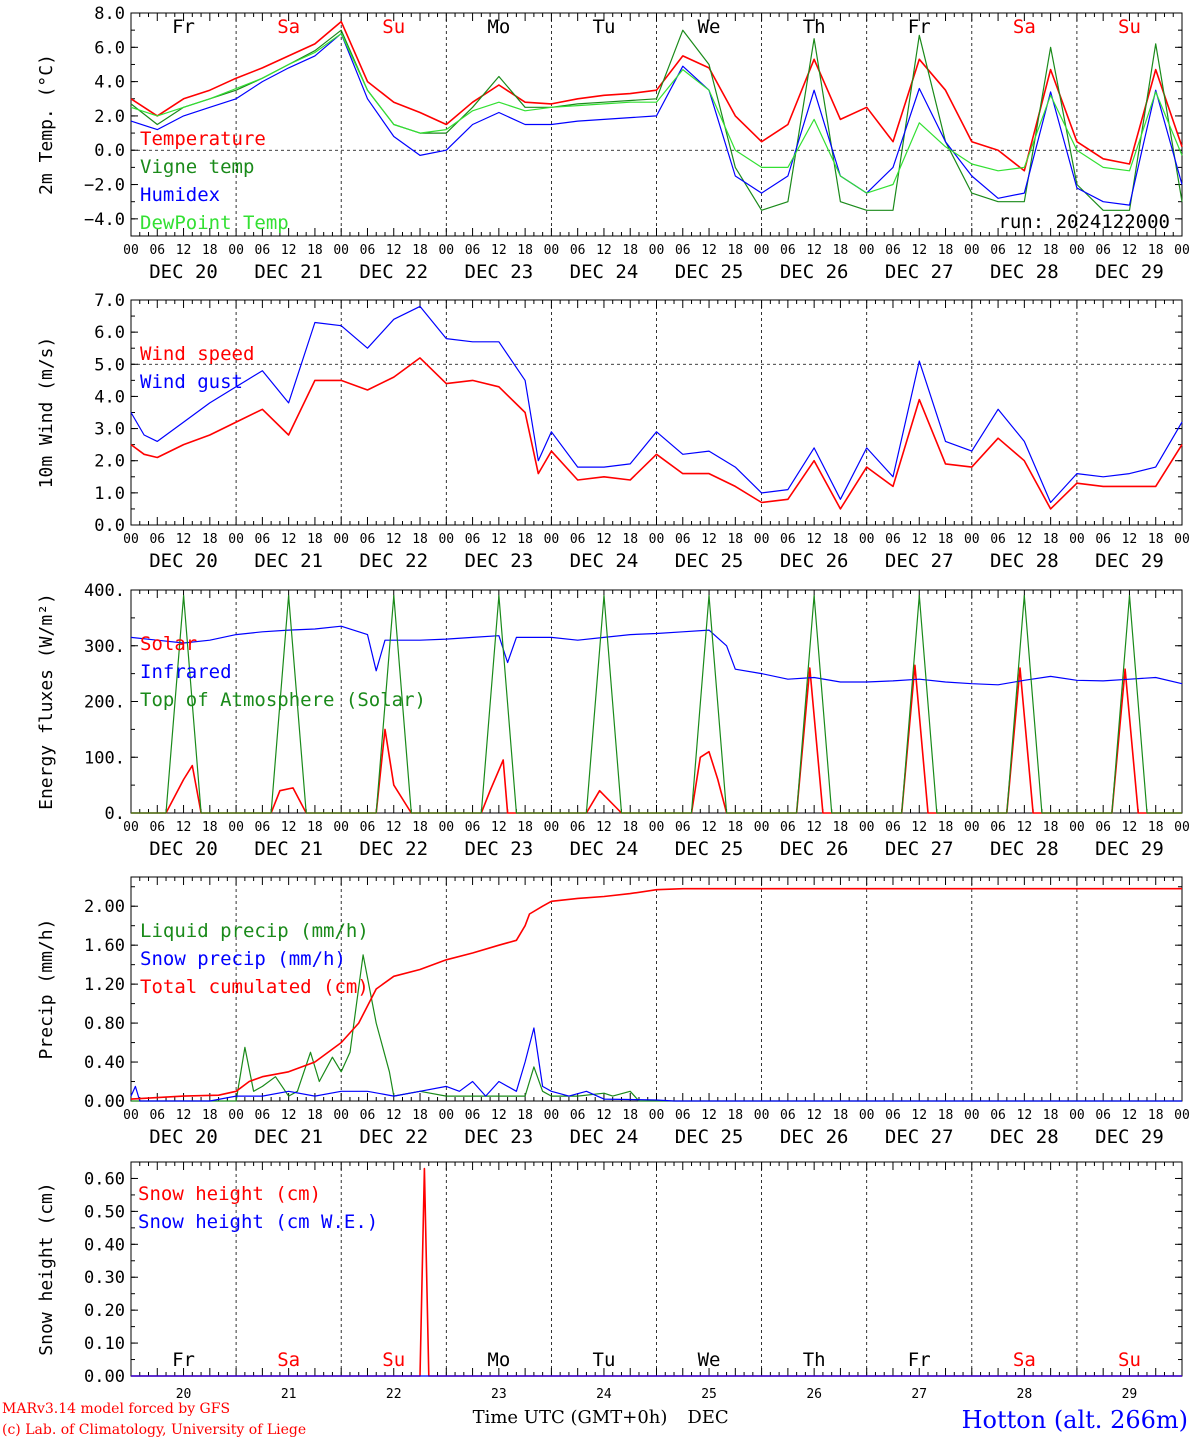 This screenshot has height=1440, width=1194. What do you see at coordinates (919, 849) in the screenshot?
I see `day-label: DEC 27` at bounding box center [919, 849].